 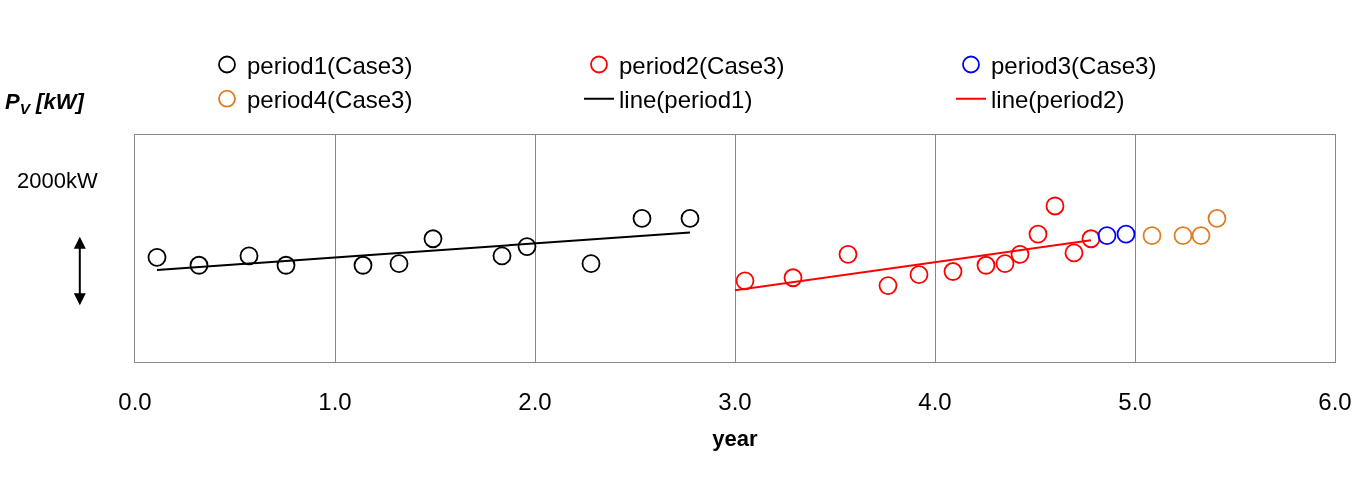 I want to click on legend-label: period3(Case3), so click(x=1074, y=65).